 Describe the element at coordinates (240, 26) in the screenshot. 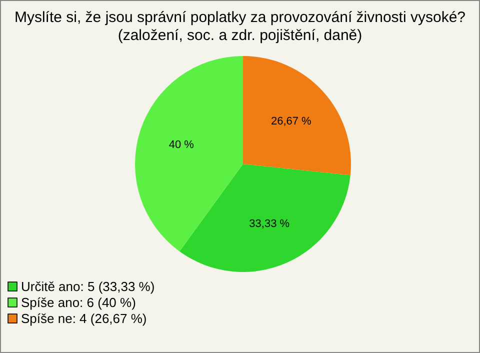

I see `chart-title: Myslíte si, že jsou správní poplatky za provozování živnosti vysoké? (založení, soc. a zdr. pojištění, daně)` at that location.